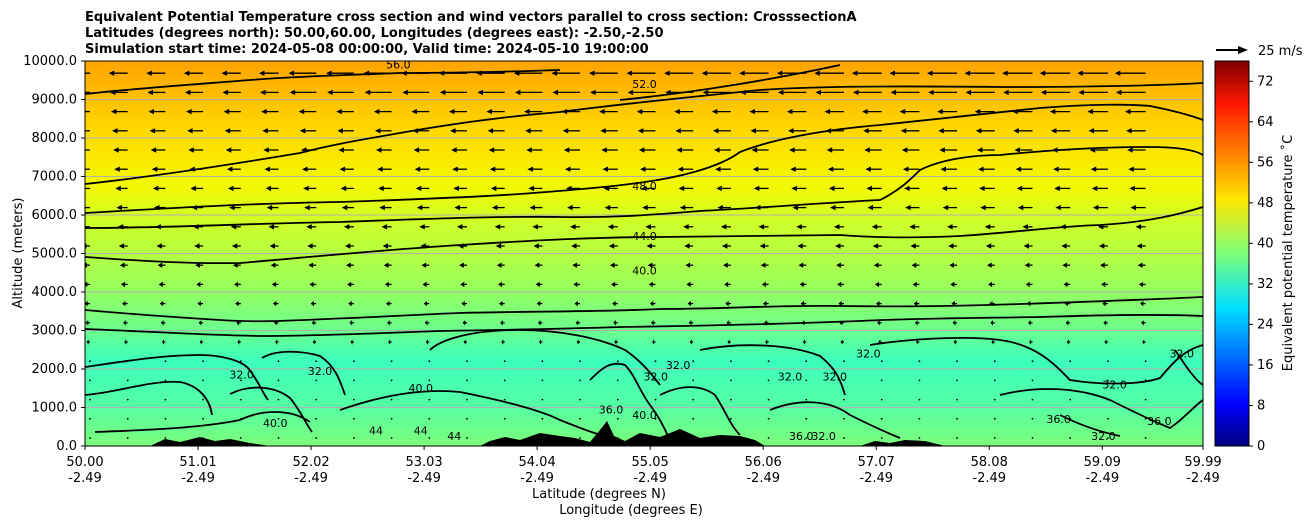  Describe the element at coordinates (420, 388) in the screenshot. I see `contour-label: 40.0` at that location.